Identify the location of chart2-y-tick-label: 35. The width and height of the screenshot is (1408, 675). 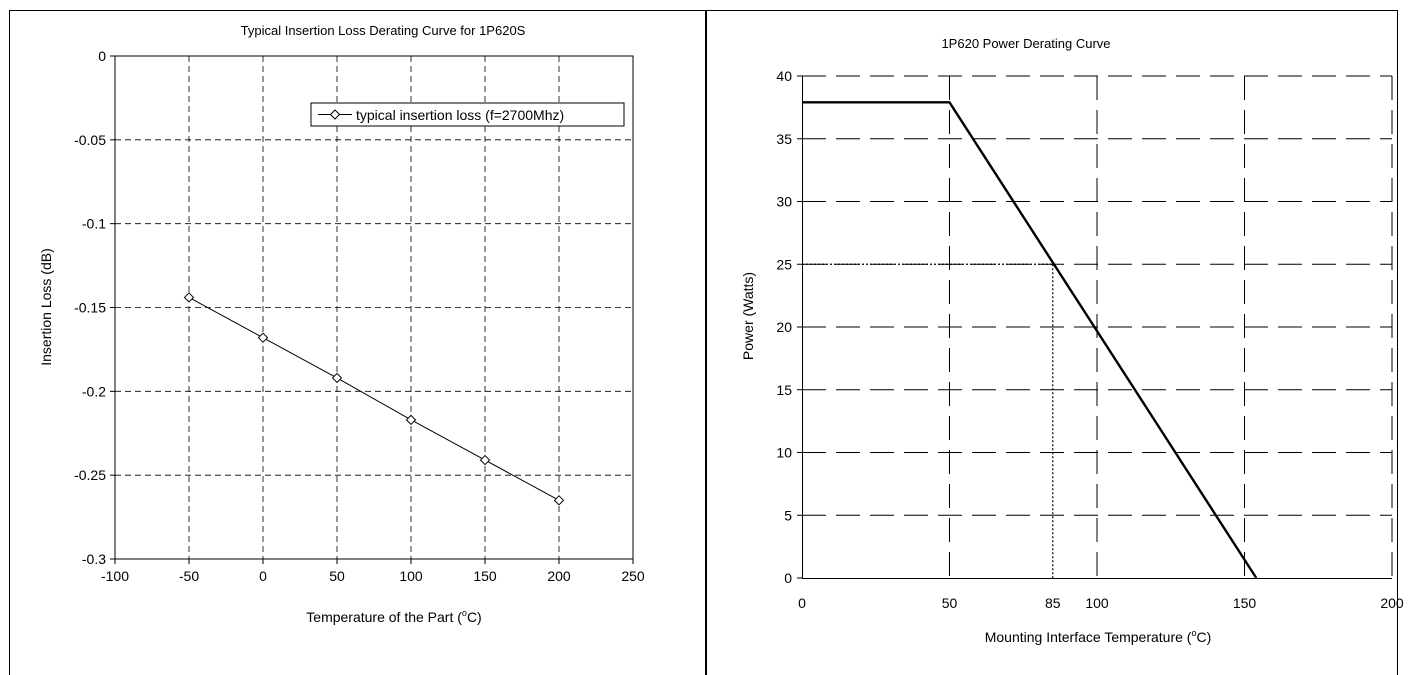
(784, 139).